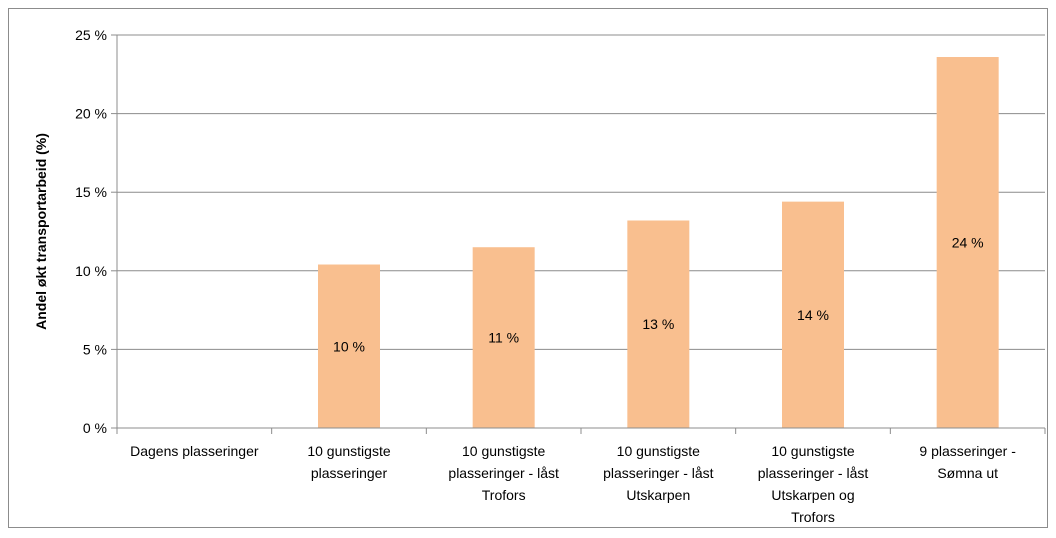 The height and width of the screenshot is (538, 1056). What do you see at coordinates (967, 462) in the screenshot?
I see `x-category-label: 9 plasseringer -Sømna ut` at bounding box center [967, 462].